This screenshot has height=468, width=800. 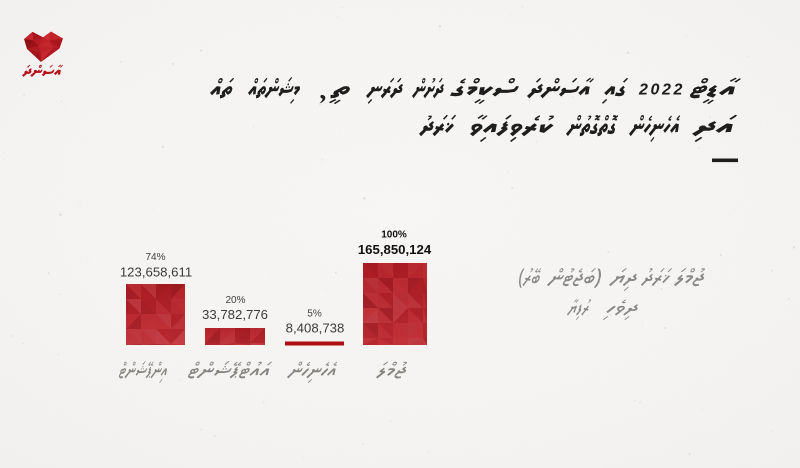 What do you see at coordinates (395, 249) in the screenshot?
I see `svg-text: 165,850,124` at bounding box center [395, 249].